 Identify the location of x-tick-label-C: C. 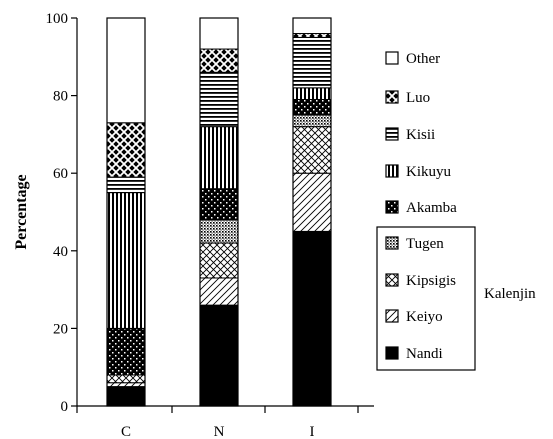
(126, 431).